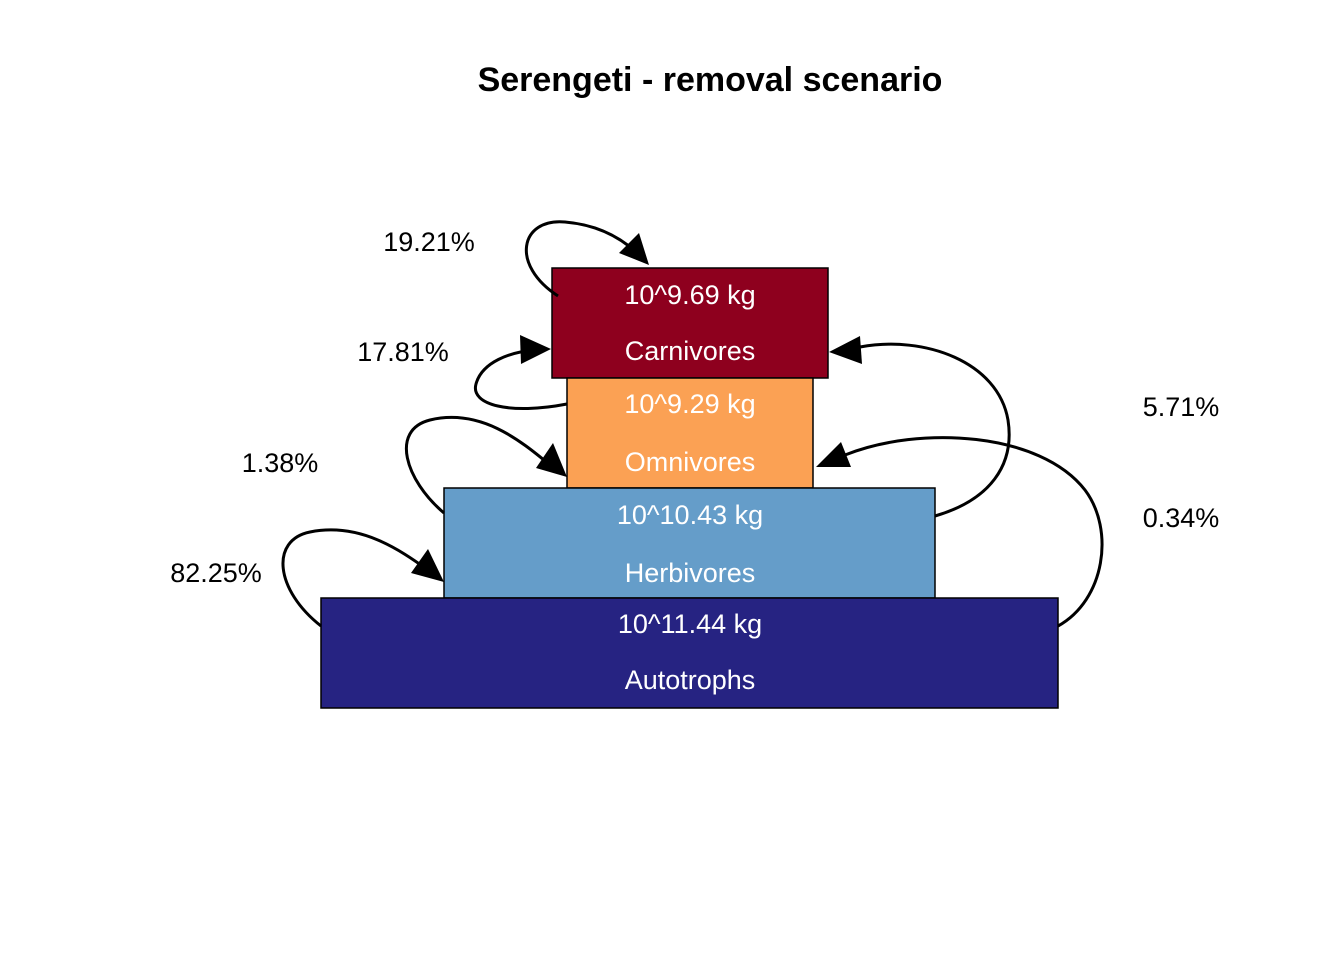 The image size is (1344, 960). Describe the element at coordinates (689, 653) in the screenshot. I see `autotrophs-box` at that location.